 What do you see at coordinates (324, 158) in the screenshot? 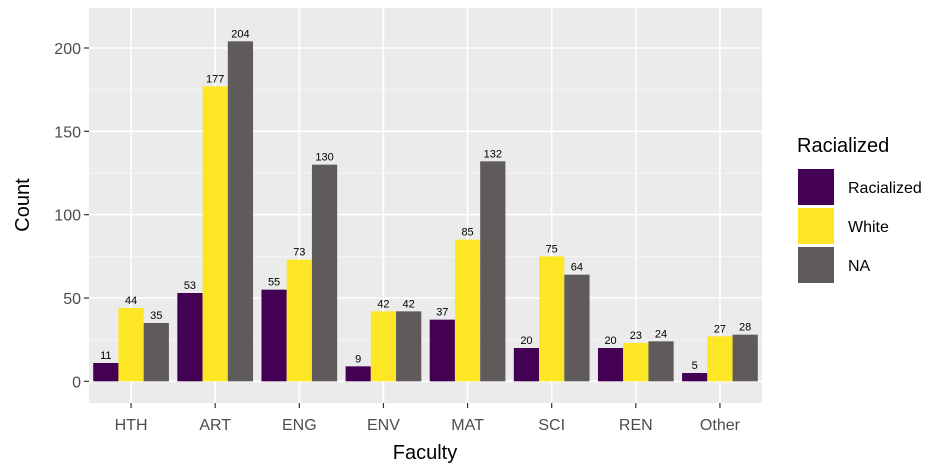
I see `data-label: 130` at bounding box center [324, 158].